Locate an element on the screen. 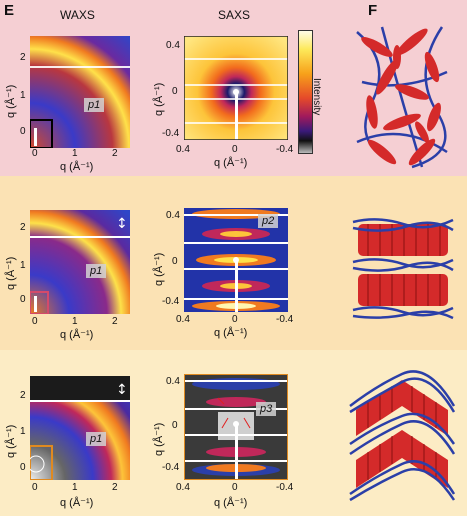 The image size is (467, 516). waxs-tag-row2: p1 is located at coordinates (96, 271).